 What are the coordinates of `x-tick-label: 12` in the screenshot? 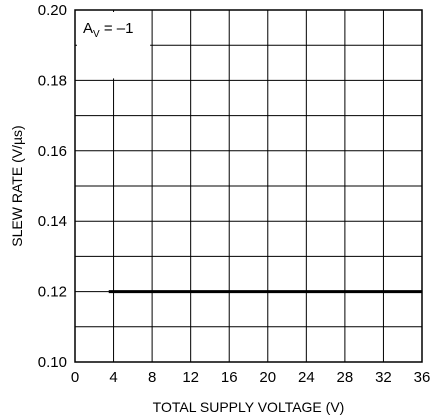 It's located at (190, 377).